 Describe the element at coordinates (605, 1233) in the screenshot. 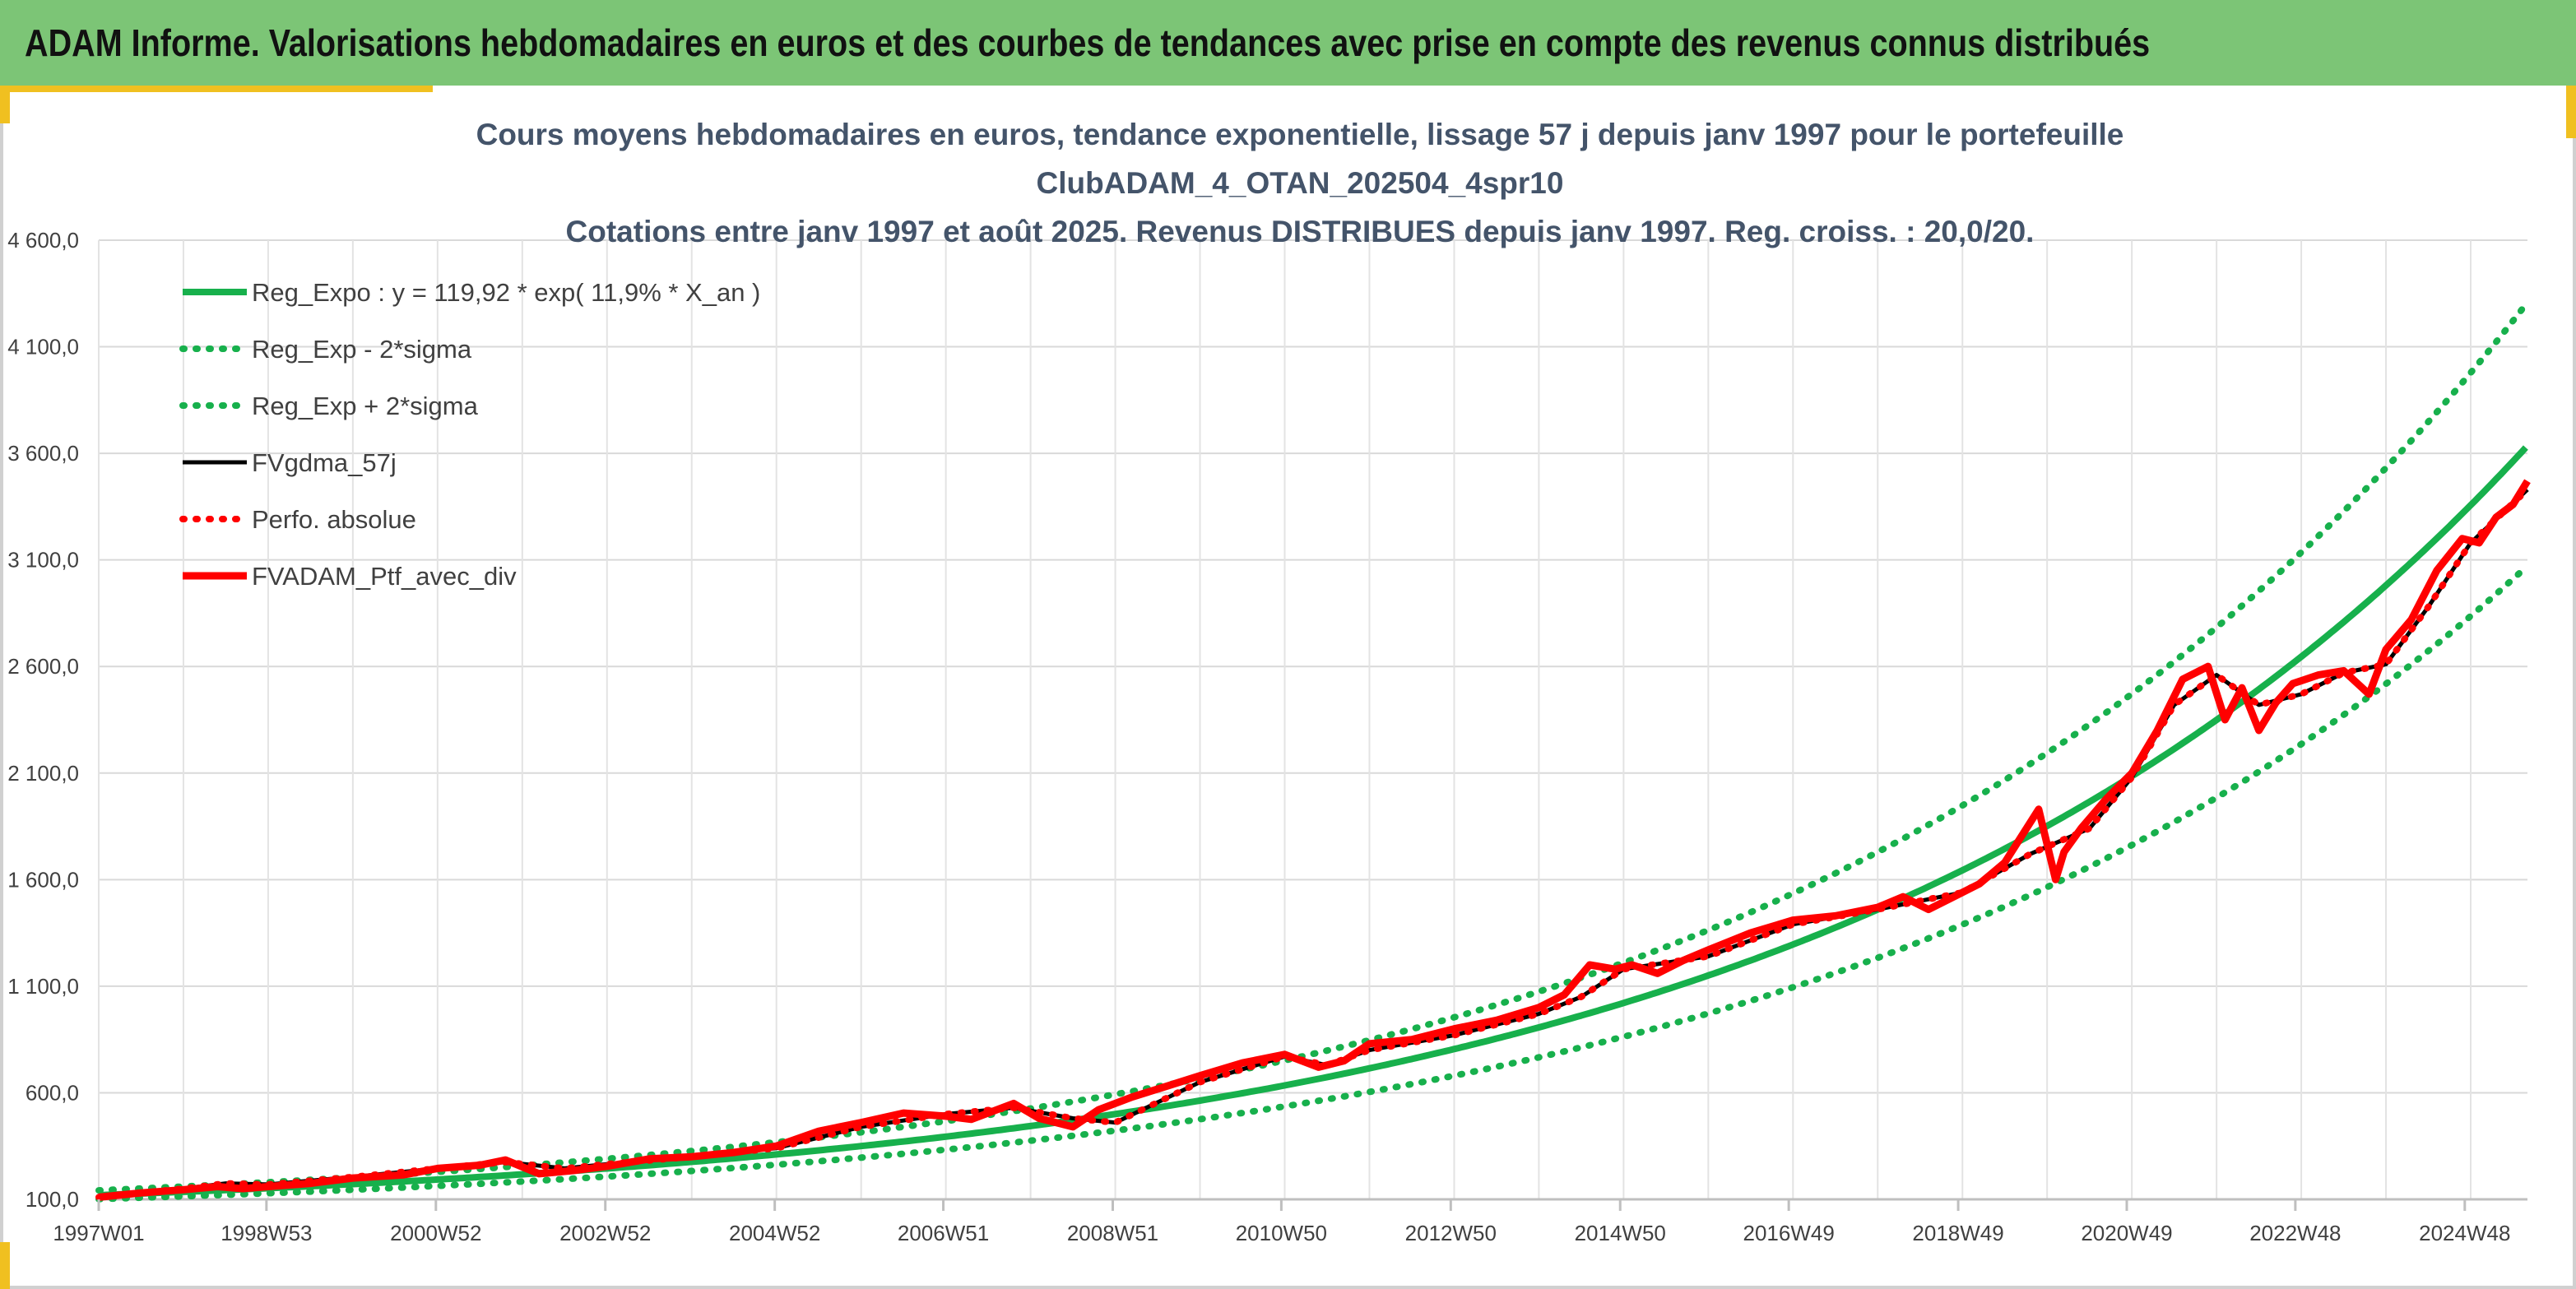

I see `x-tick-label: 2002W52` at that location.